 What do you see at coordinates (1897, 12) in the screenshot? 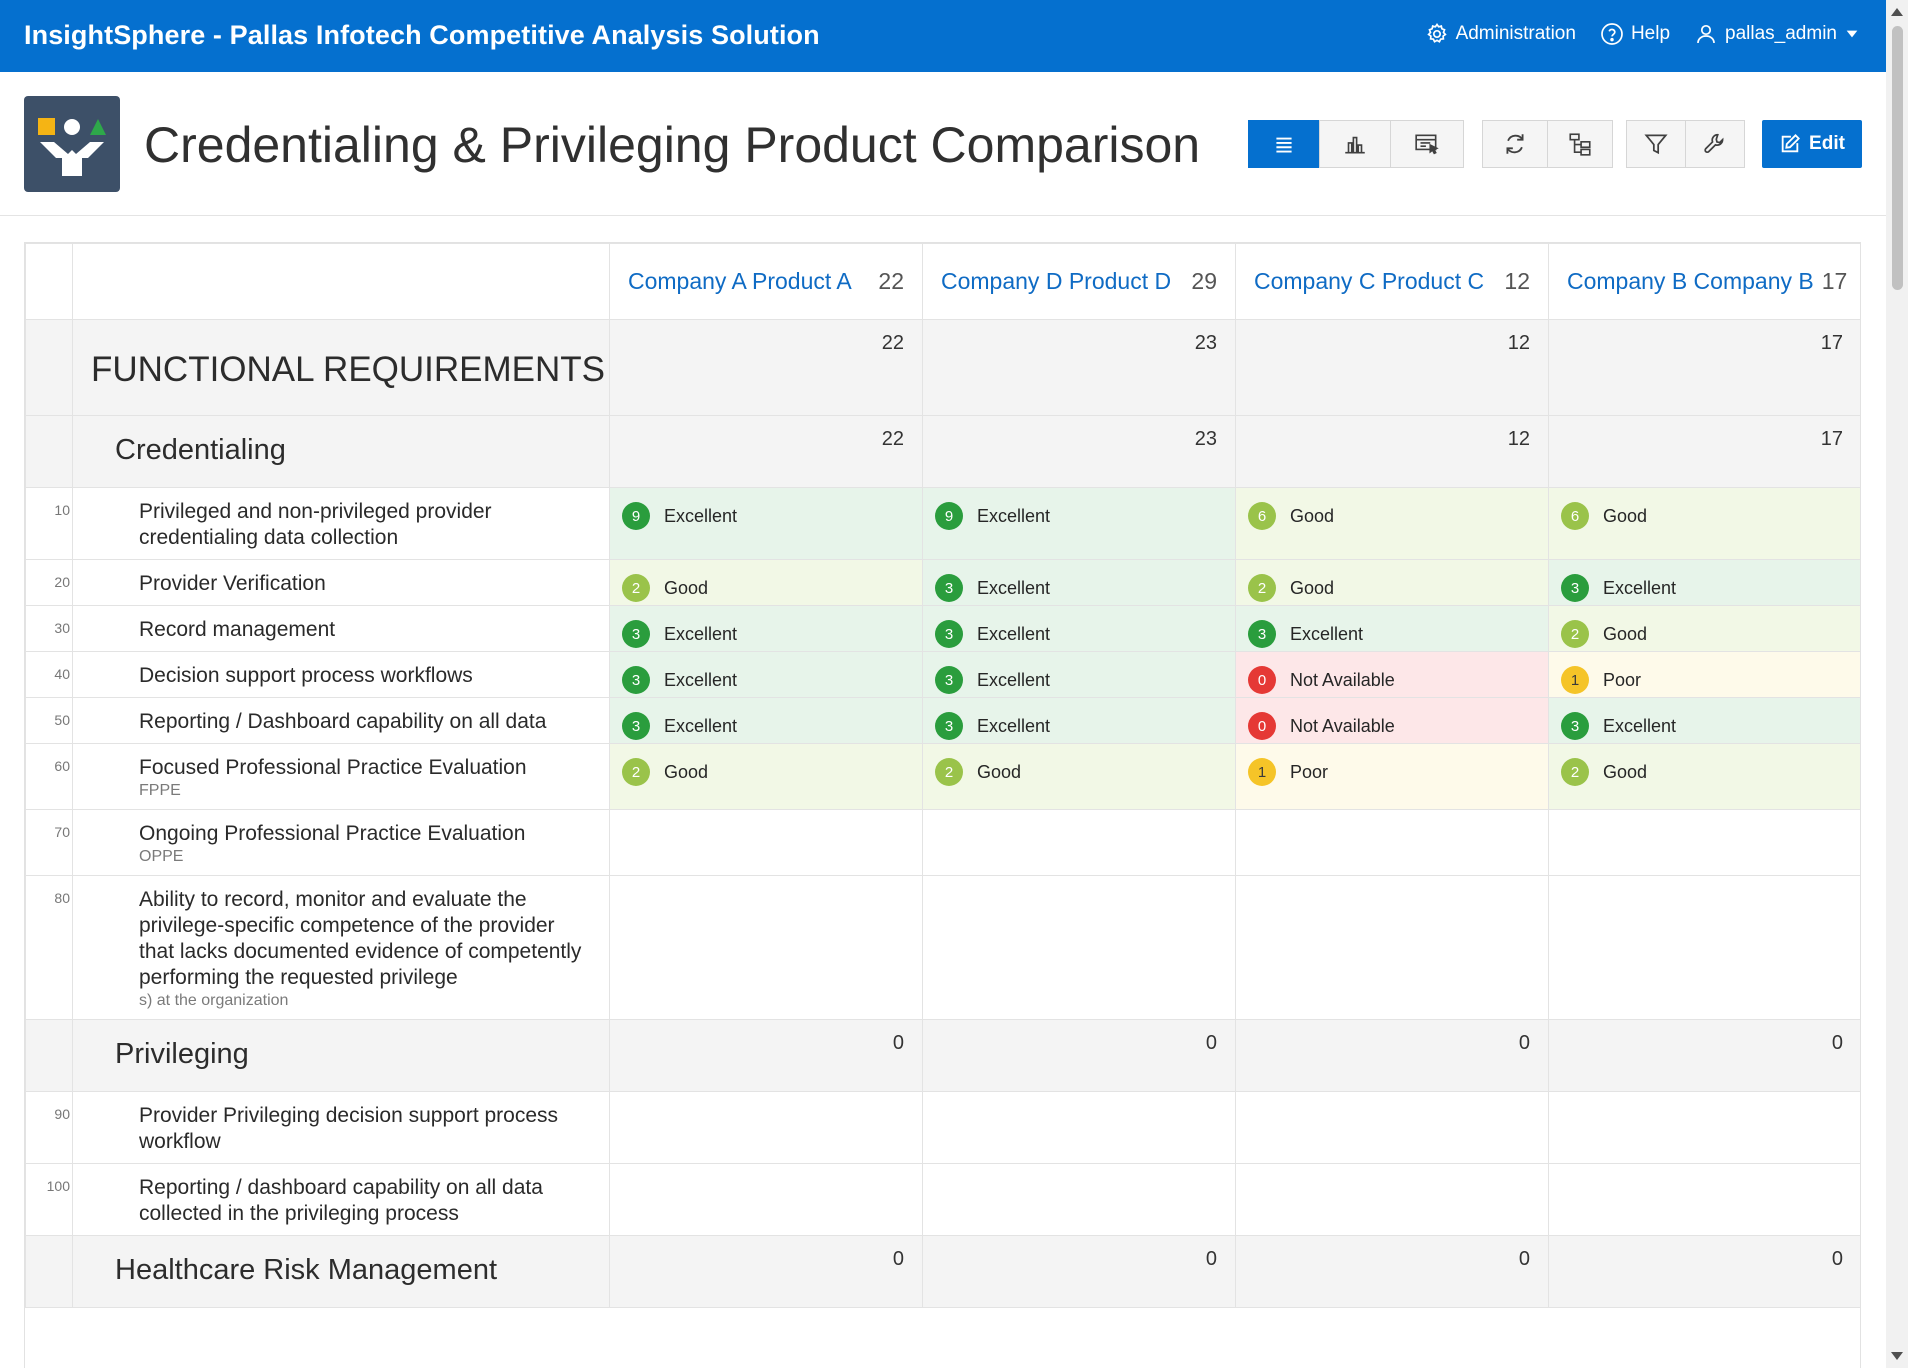
I see `scroll-up-arrow-icon` at bounding box center [1897, 12].